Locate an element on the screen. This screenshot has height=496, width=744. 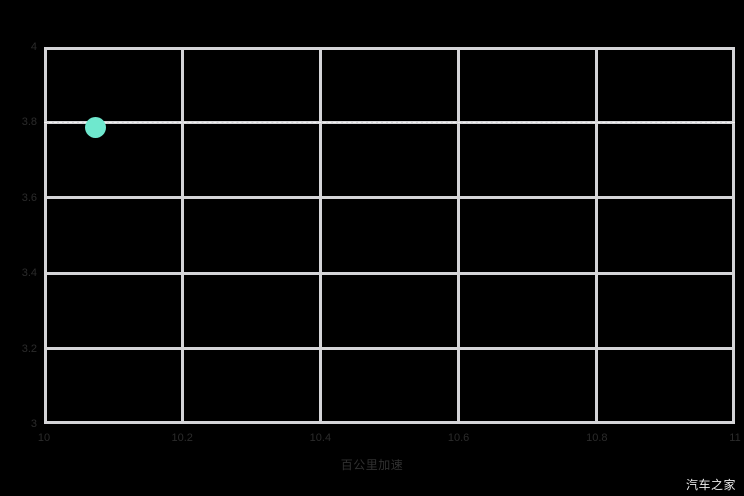
x-axis-tick-label: 10.2 is located at coordinates (182, 438).